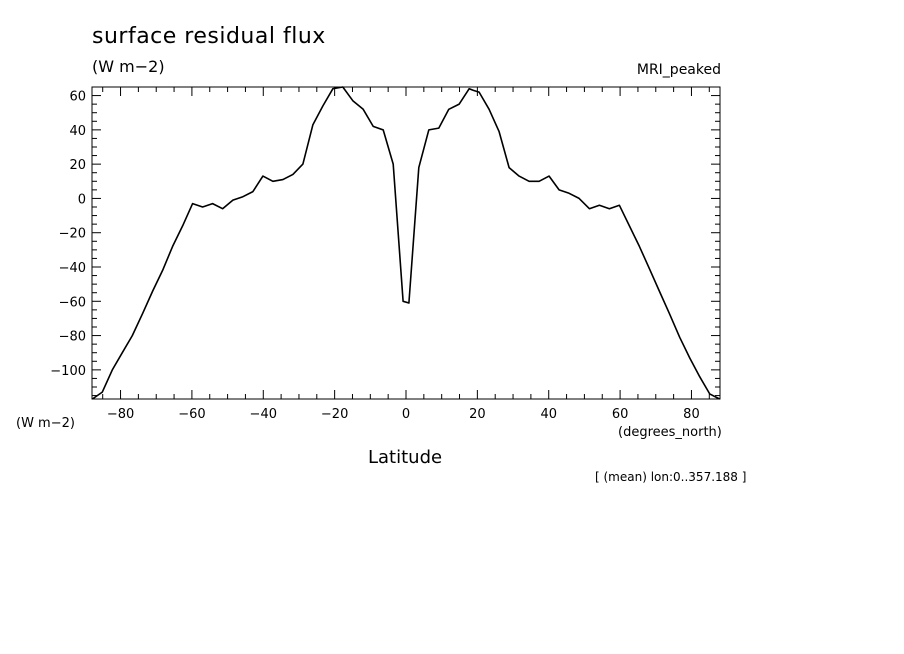 The height and width of the screenshot is (654, 904). Describe the element at coordinates (670, 432) in the screenshot. I see `x-axis-units: (degrees_north)` at that location.